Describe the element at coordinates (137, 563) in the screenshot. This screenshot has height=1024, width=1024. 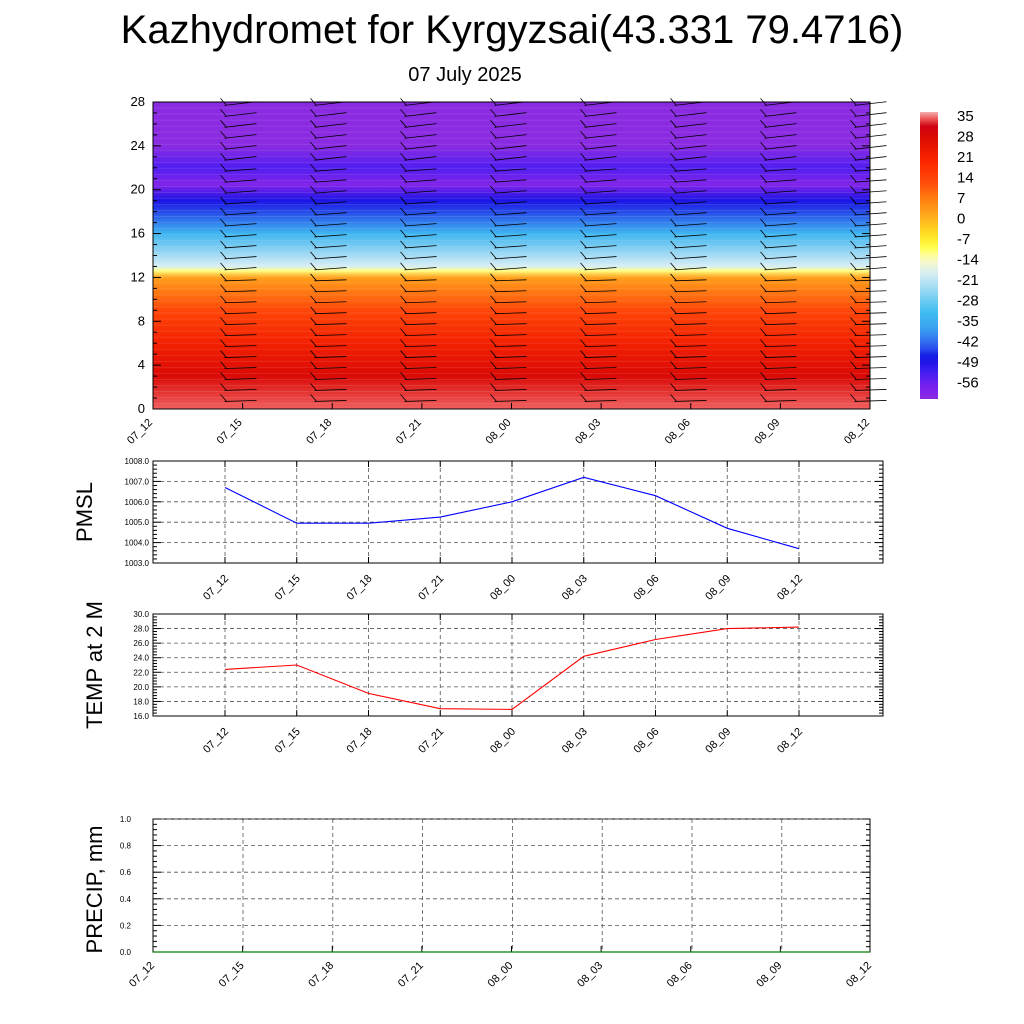
I see `y-tick-label: 1003.0` at that location.